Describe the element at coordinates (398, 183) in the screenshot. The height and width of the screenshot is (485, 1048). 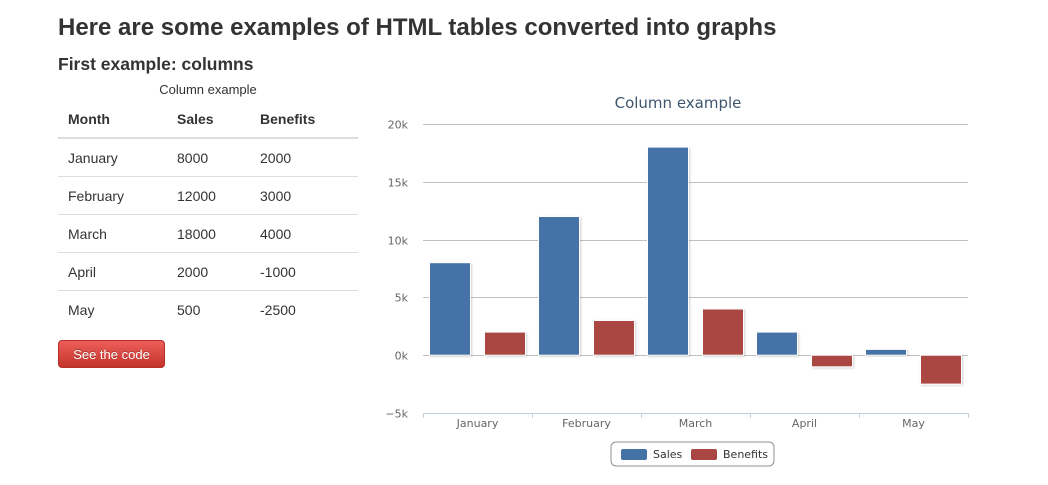
I see `y-tick-label: 15k` at that location.